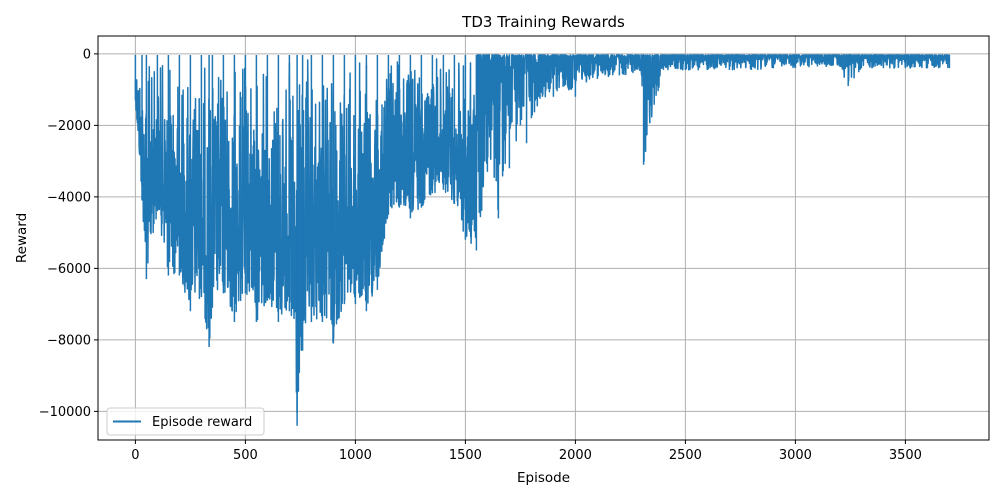  I want to click on legend: Episode reward, so click(185, 421).